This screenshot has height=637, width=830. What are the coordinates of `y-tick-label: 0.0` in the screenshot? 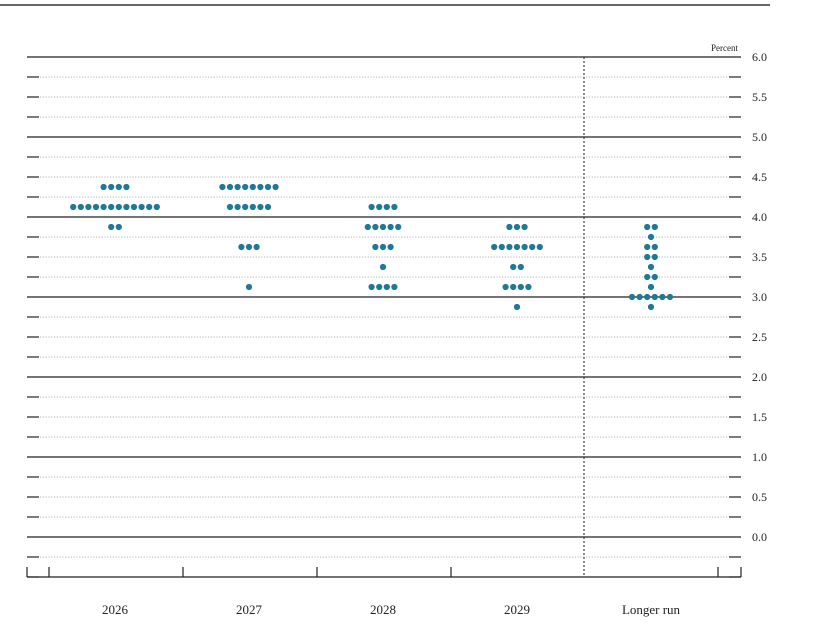 It's located at (759, 537).